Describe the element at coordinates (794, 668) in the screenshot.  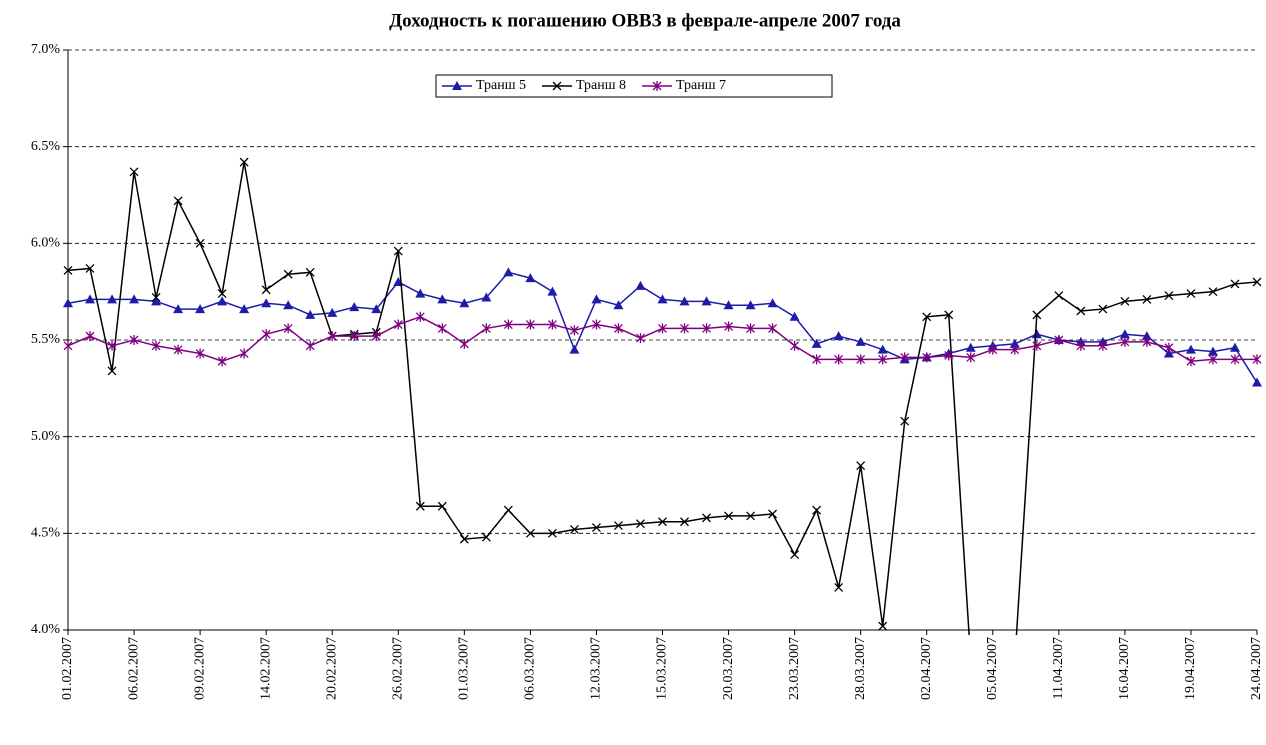
I see `x-tick-label: 23.03.2007` at that location.